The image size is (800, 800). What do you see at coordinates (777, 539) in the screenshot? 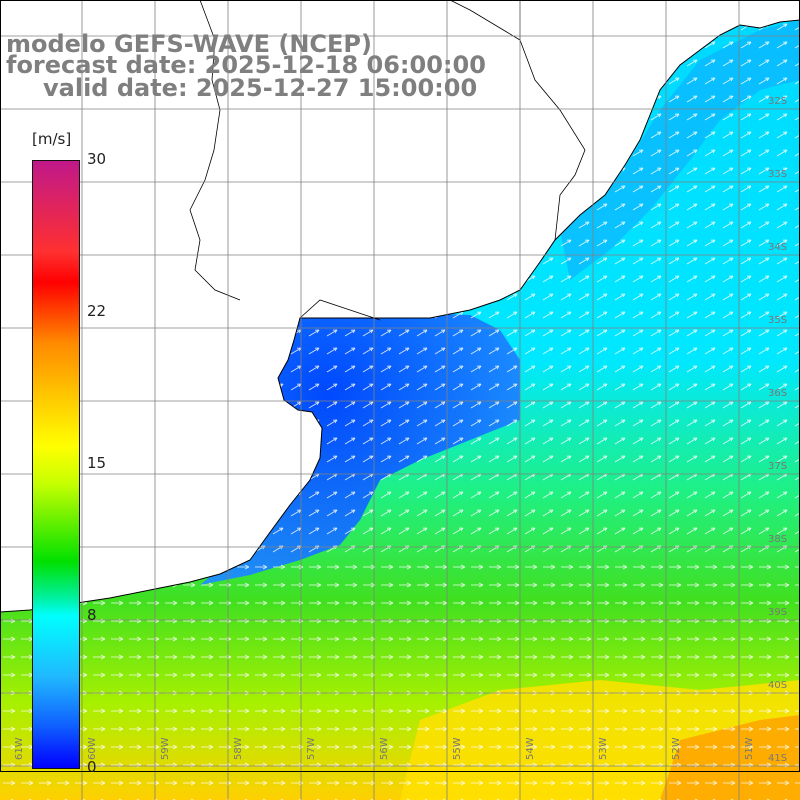
I see `lat-label: 38S` at bounding box center [777, 539].